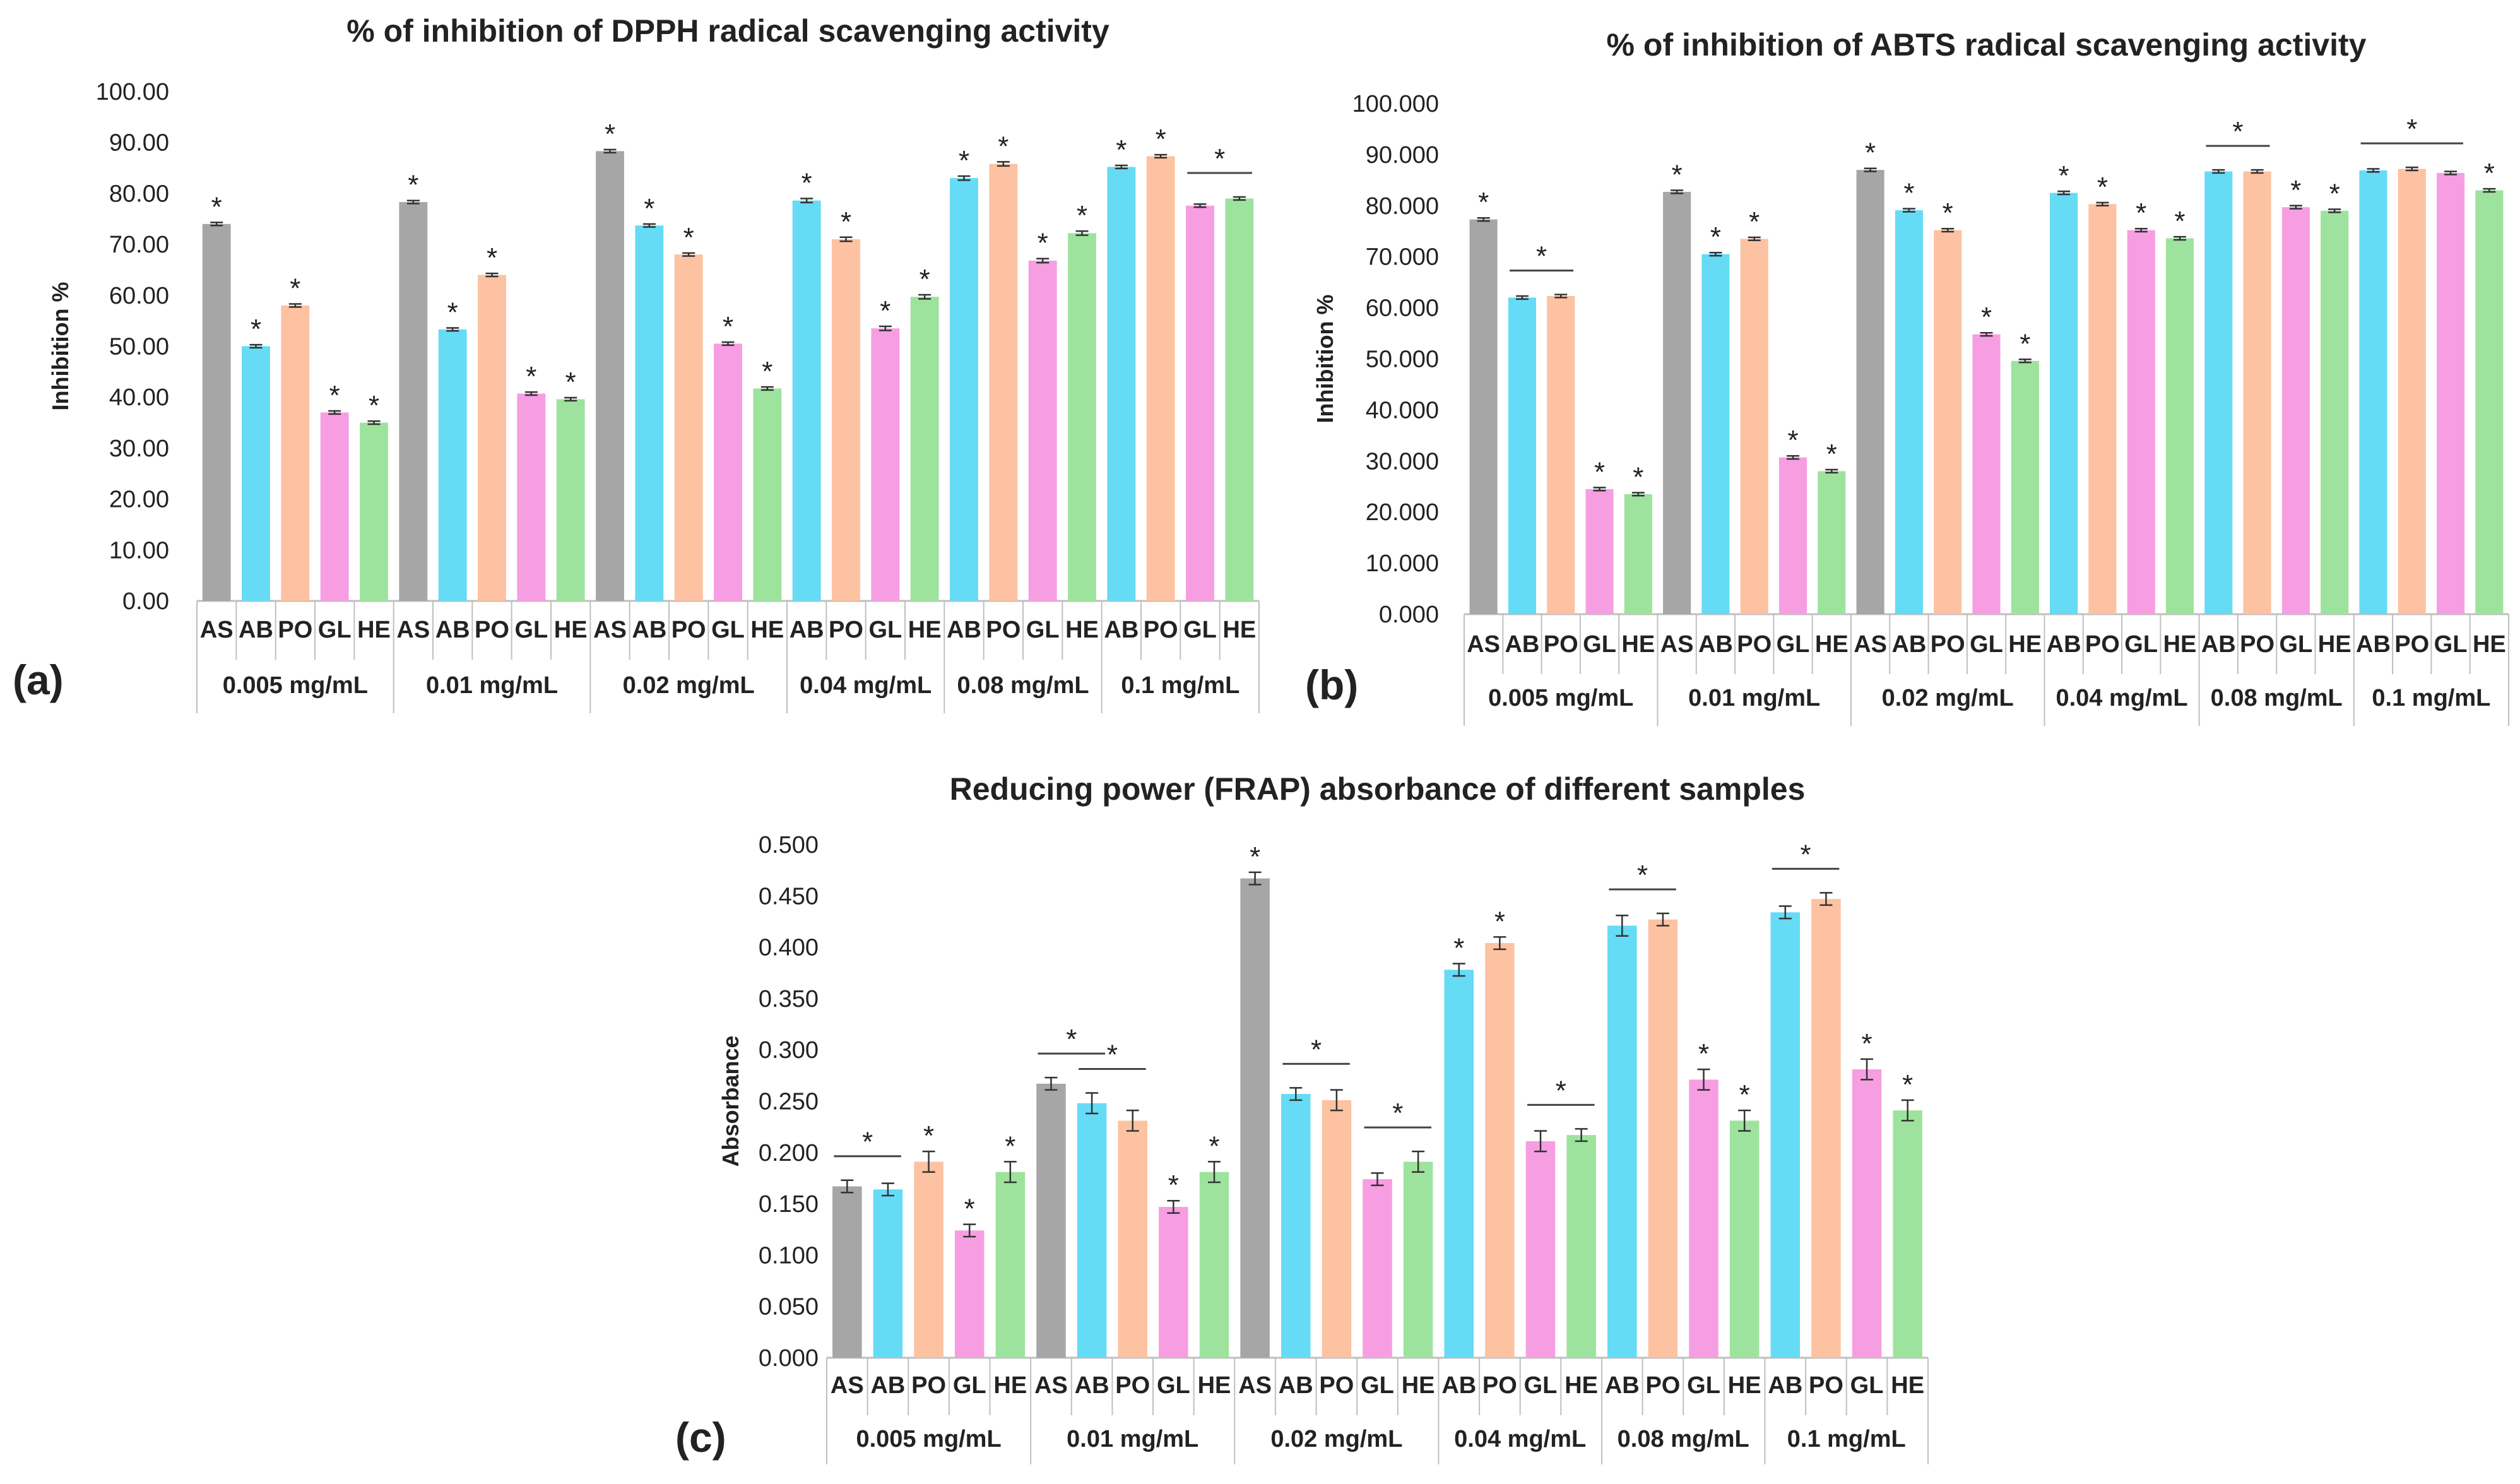 This screenshot has width=2520, height=1484. I want to click on abts-y-tick-label: 60.000, so click(1402, 308).